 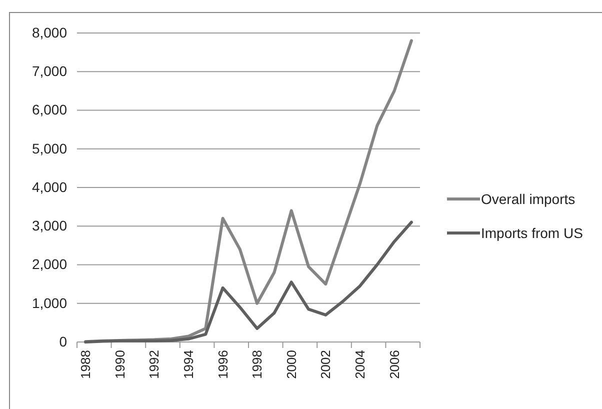 What do you see at coordinates (528, 198) in the screenshot?
I see `legend-label: Overall imports` at bounding box center [528, 198].